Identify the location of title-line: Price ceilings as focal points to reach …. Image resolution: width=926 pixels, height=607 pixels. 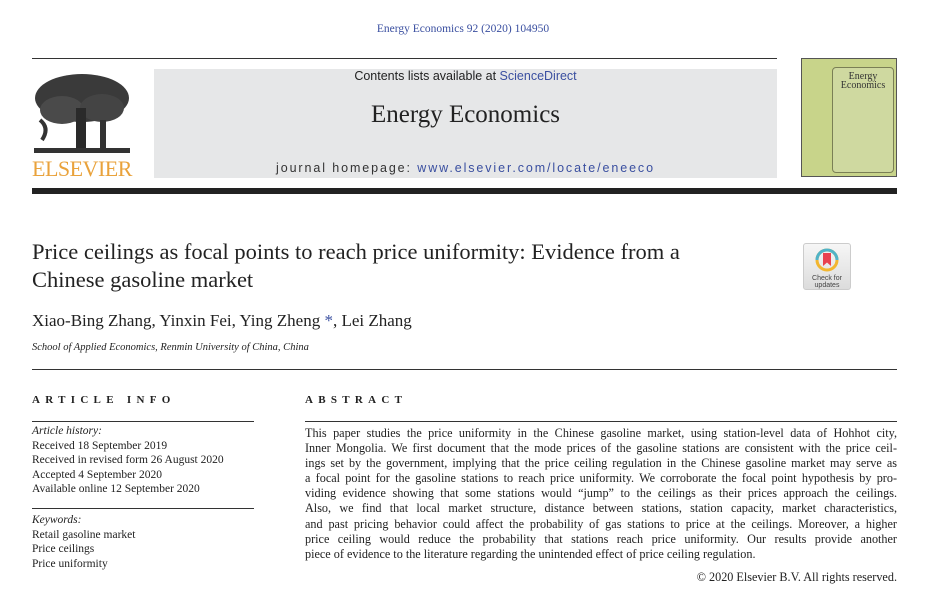
(356, 251).